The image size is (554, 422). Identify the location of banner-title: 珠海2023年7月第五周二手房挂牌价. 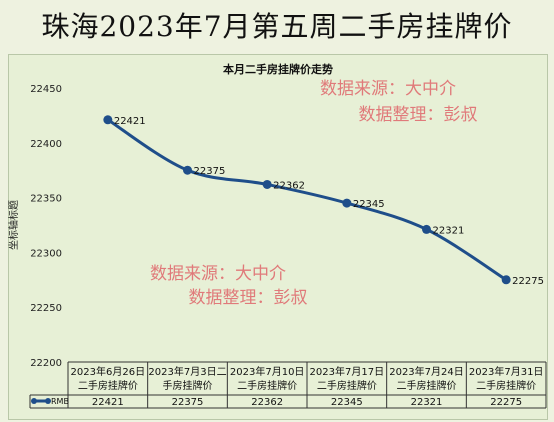
(277, 26).